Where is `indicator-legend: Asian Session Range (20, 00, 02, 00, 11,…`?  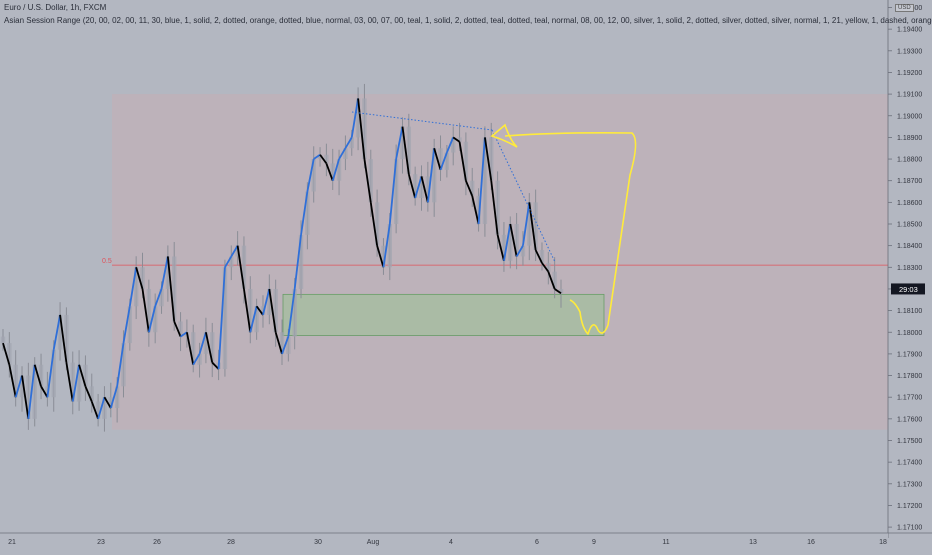 indicator-legend: Asian Session Range (20, 00, 02, 00, 11,… is located at coordinates (468, 20).